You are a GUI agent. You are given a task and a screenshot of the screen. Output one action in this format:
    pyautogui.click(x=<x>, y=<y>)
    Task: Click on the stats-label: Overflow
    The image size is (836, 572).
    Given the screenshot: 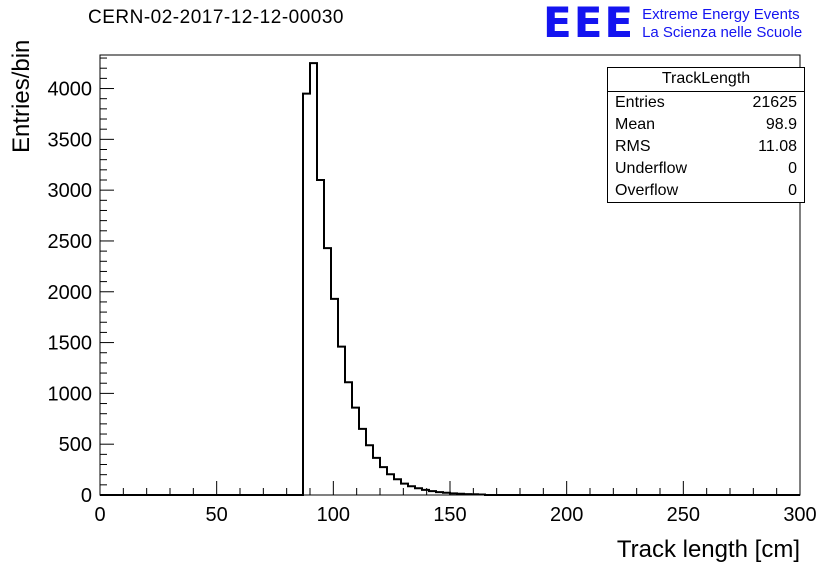 What is the action you would take?
    pyautogui.click(x=647, y=190)
    